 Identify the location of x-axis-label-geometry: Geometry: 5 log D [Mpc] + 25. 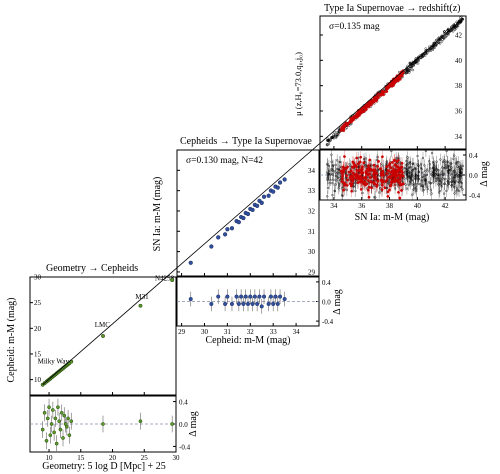
(103, 466).